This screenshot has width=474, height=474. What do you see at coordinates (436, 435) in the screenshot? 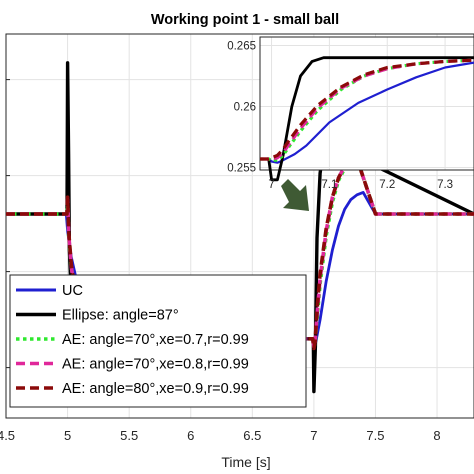
I see `main-x-tick-label: 8` at bounding box center [436, 435].